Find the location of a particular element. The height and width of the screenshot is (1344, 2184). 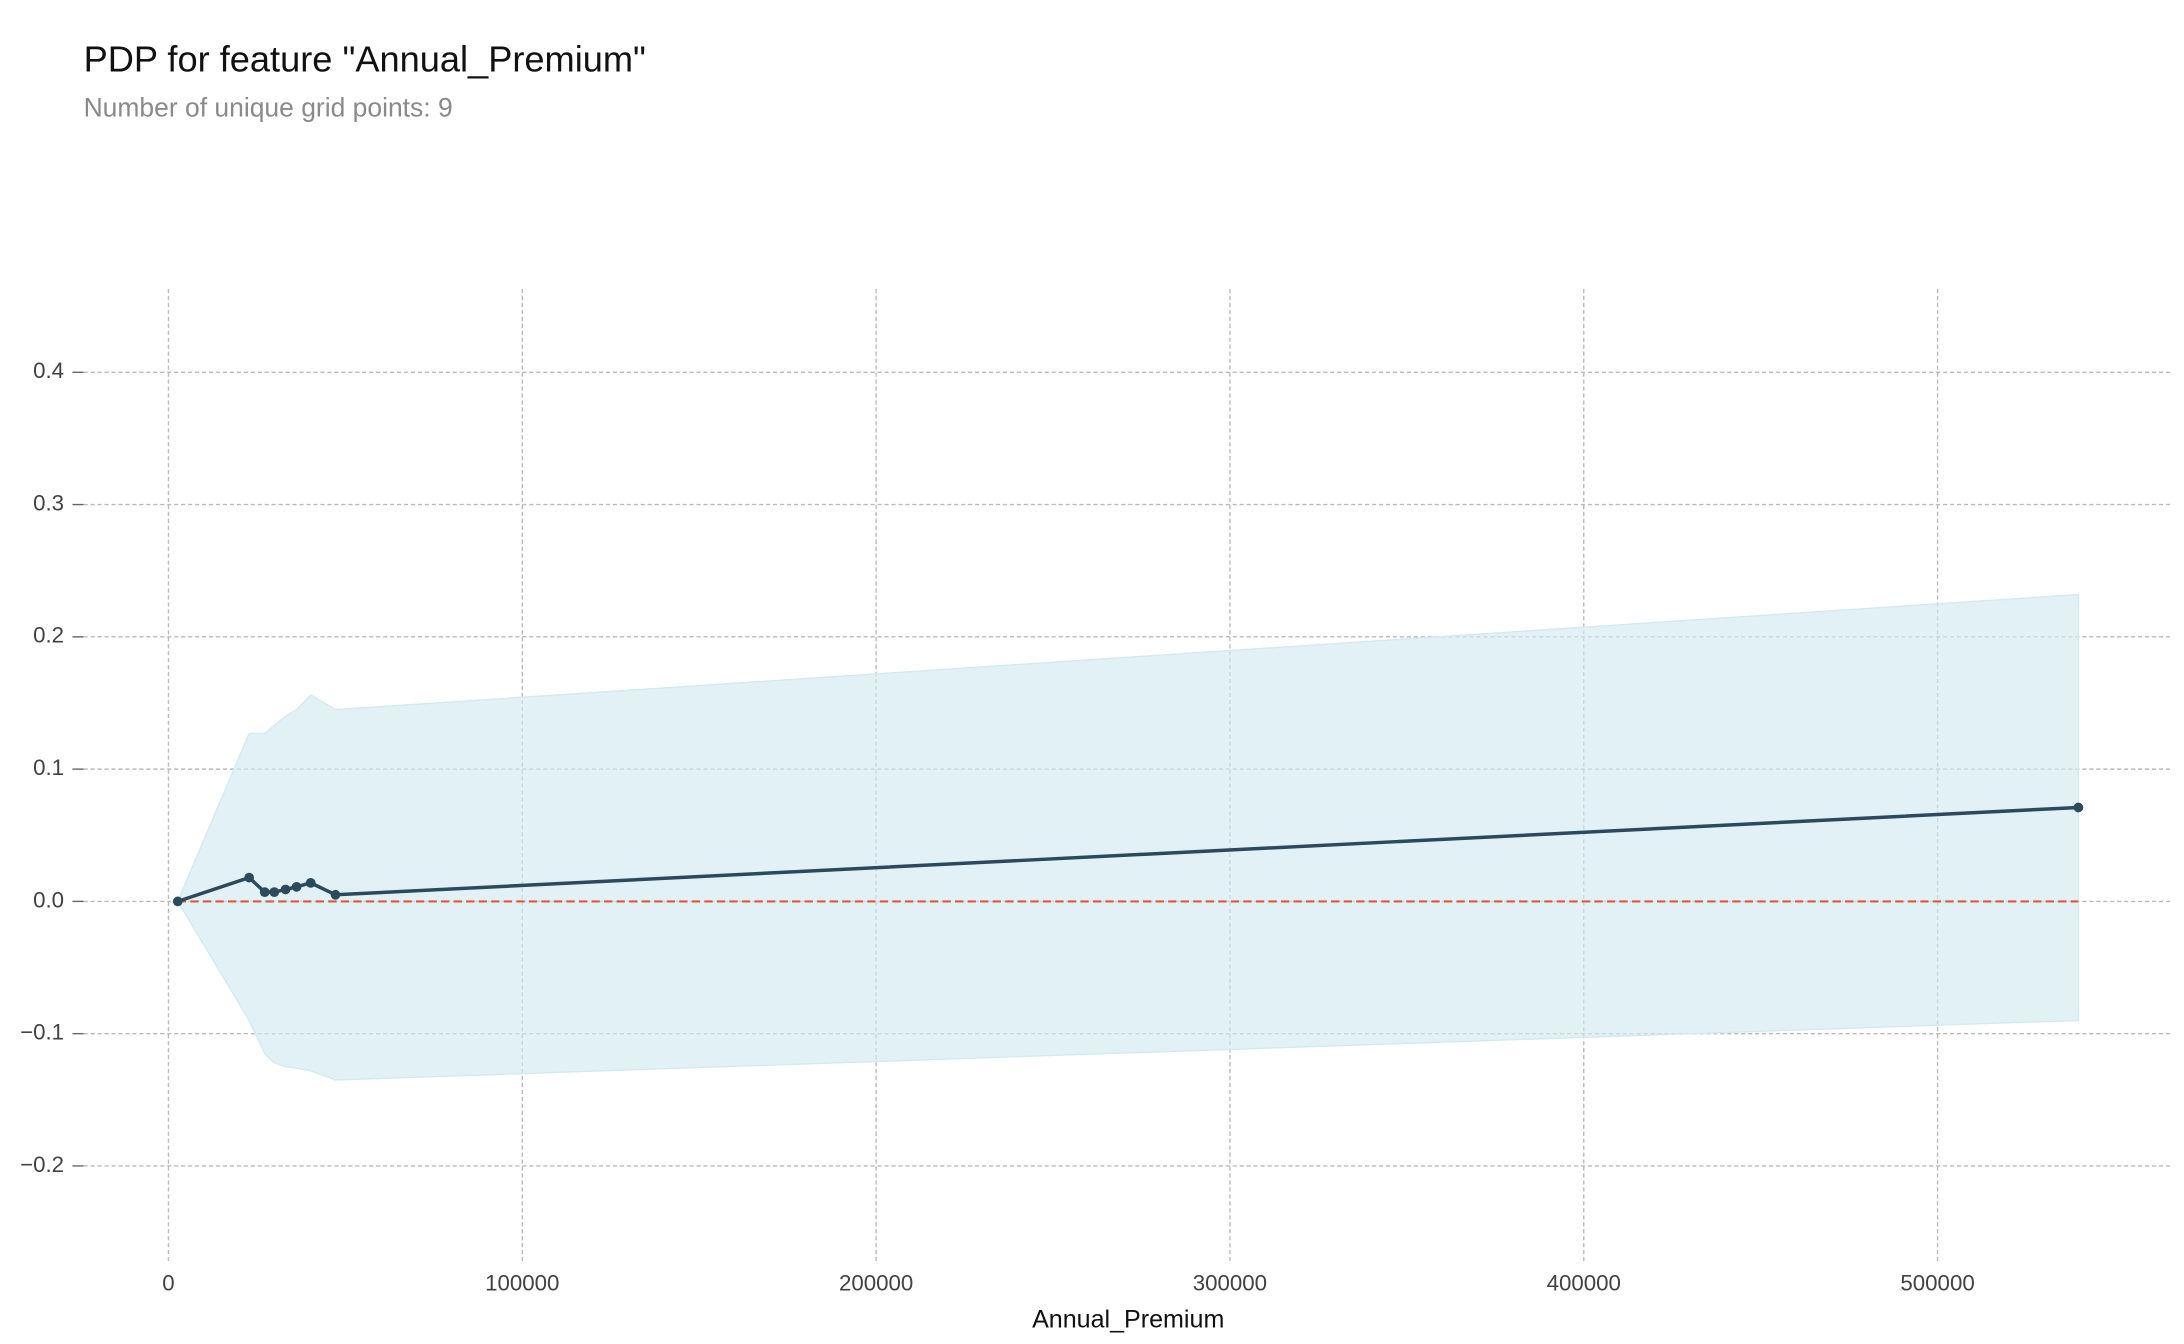

chart-subtitle: Number of unique grid points: 9 is located at coordinates (268, 107).